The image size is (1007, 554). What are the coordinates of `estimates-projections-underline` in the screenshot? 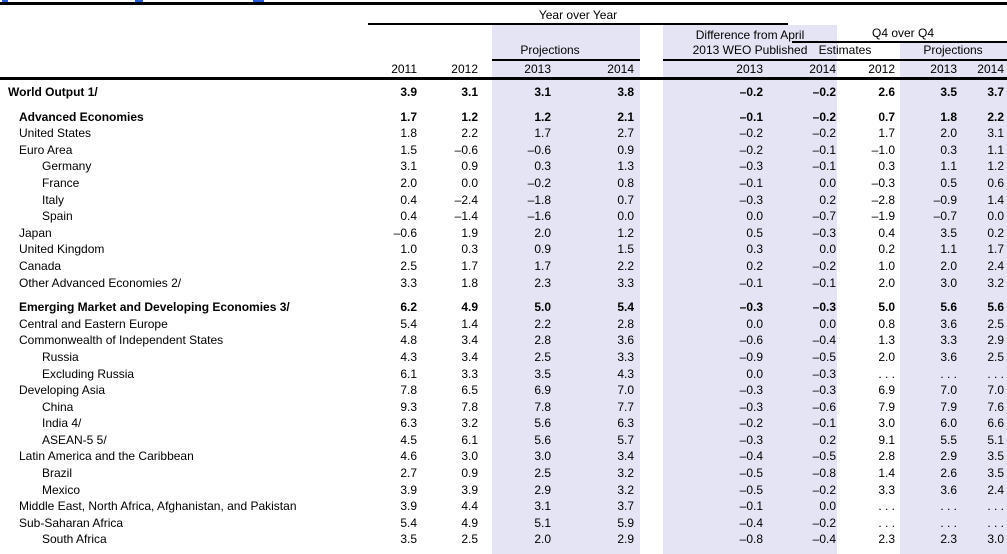 It's located at (899, 60).